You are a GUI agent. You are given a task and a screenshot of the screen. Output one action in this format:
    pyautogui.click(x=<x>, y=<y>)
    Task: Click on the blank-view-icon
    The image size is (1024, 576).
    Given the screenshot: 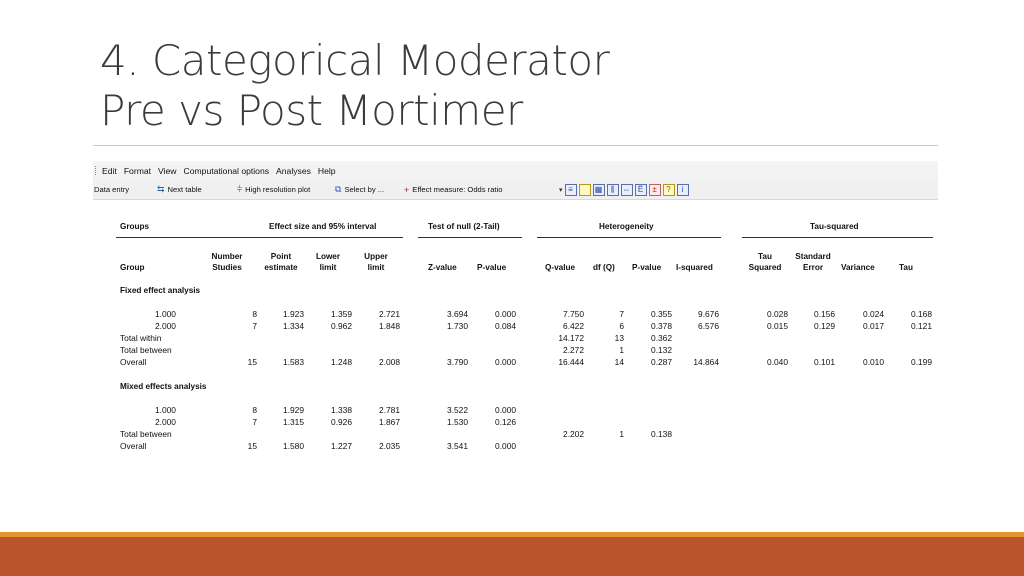 What is the action you would take?
    pyautogui.click(x=584, y=189)
    